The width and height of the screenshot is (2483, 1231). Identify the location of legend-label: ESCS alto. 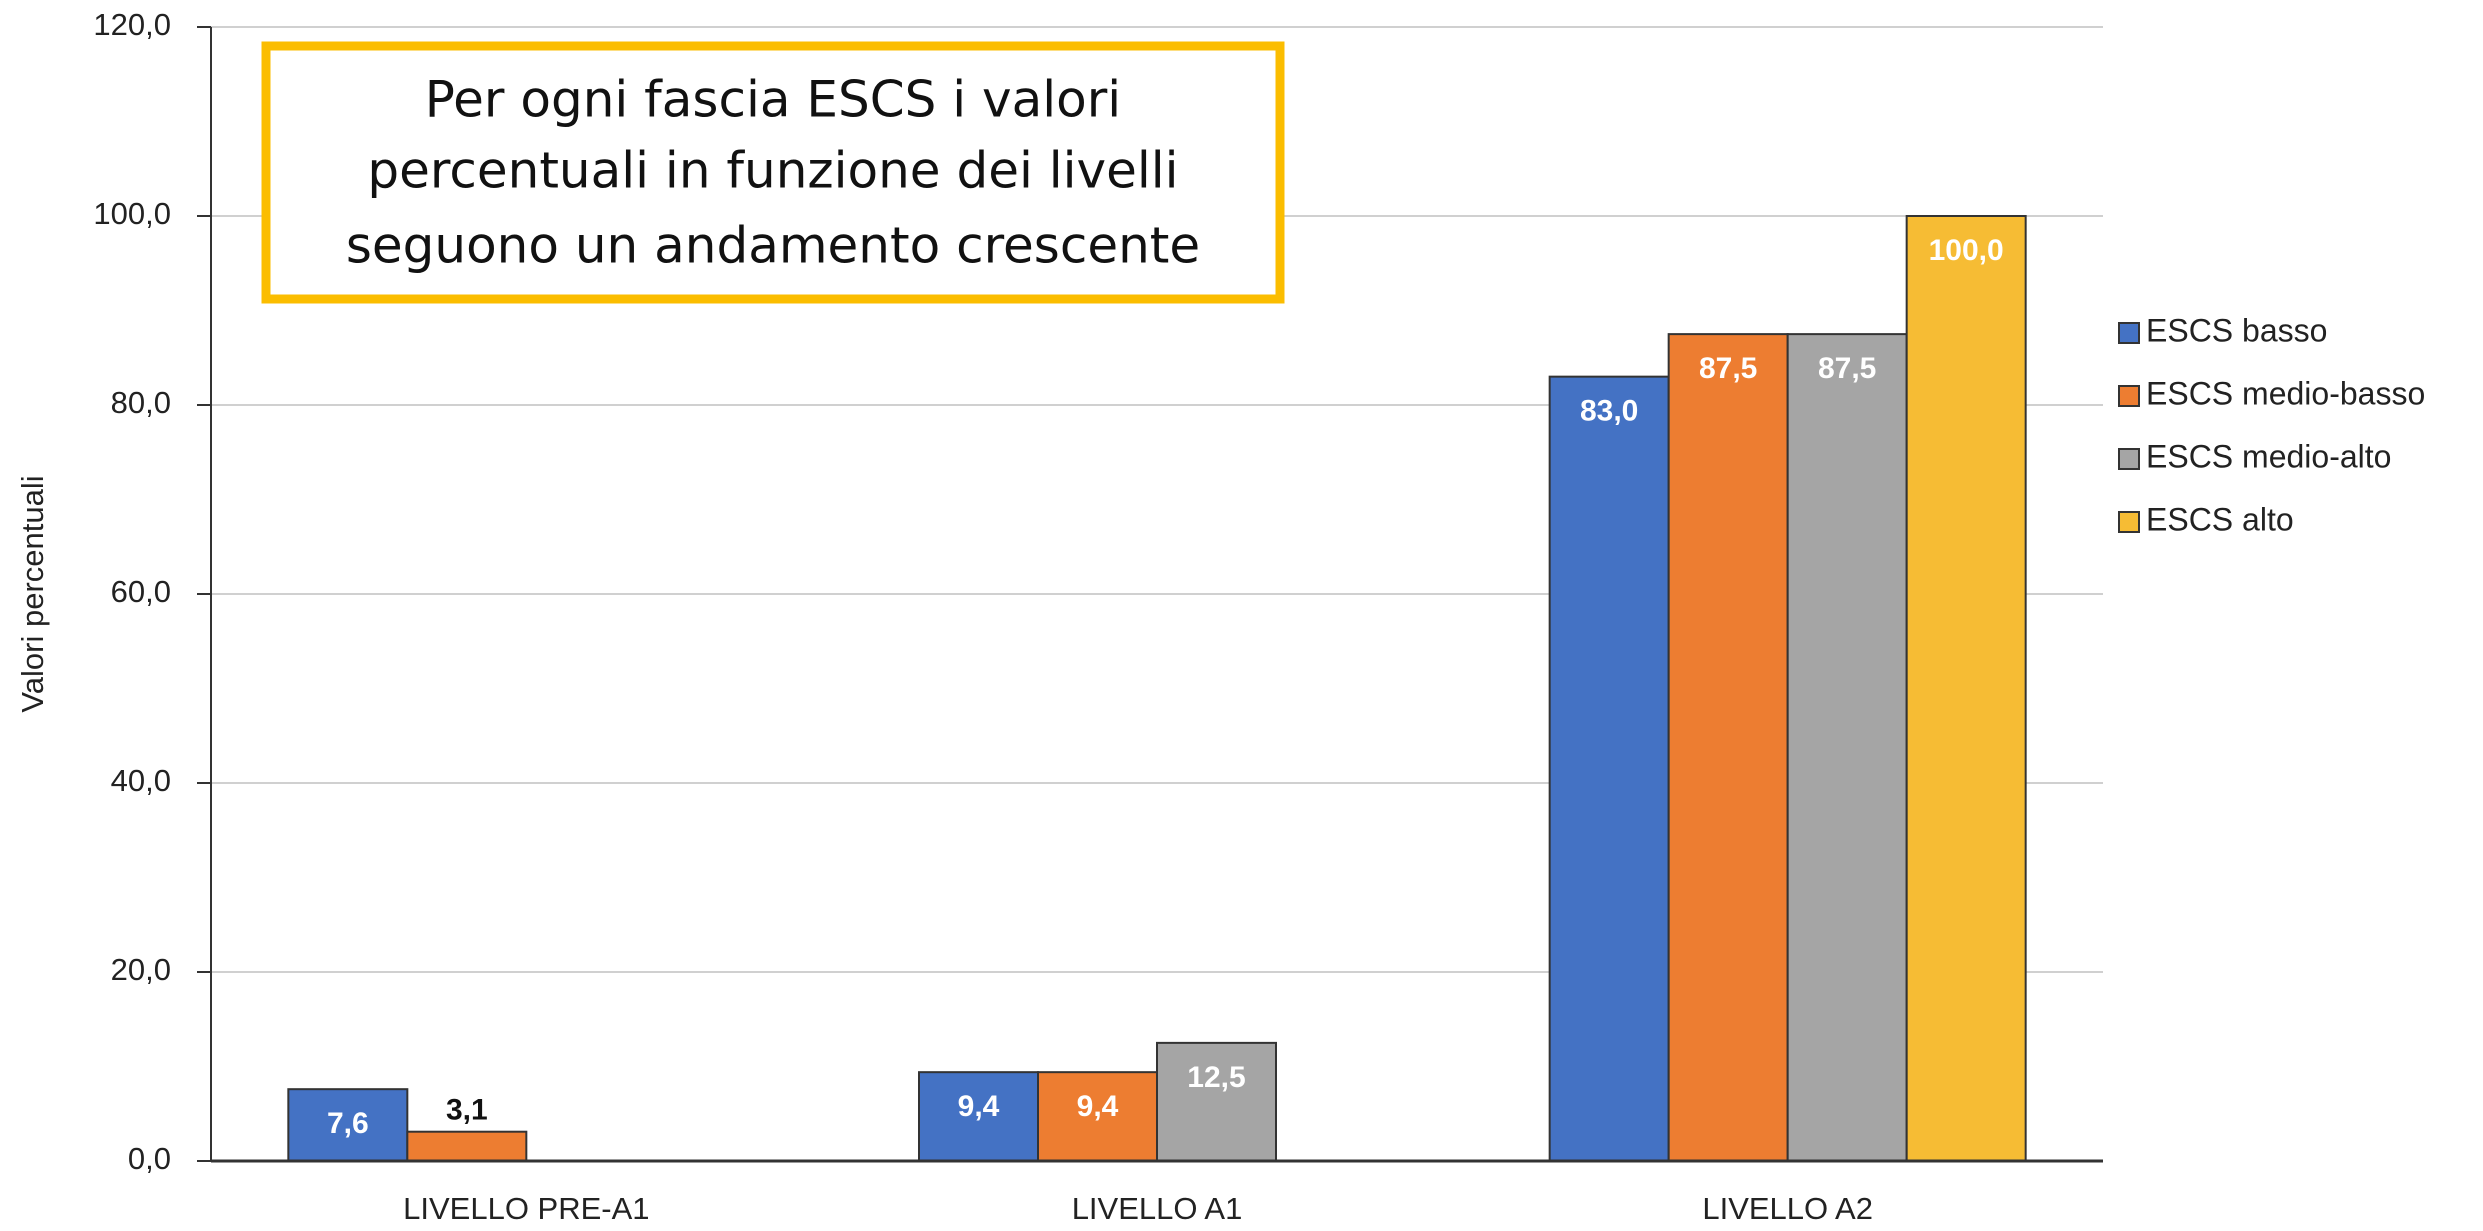
(2220, 519).